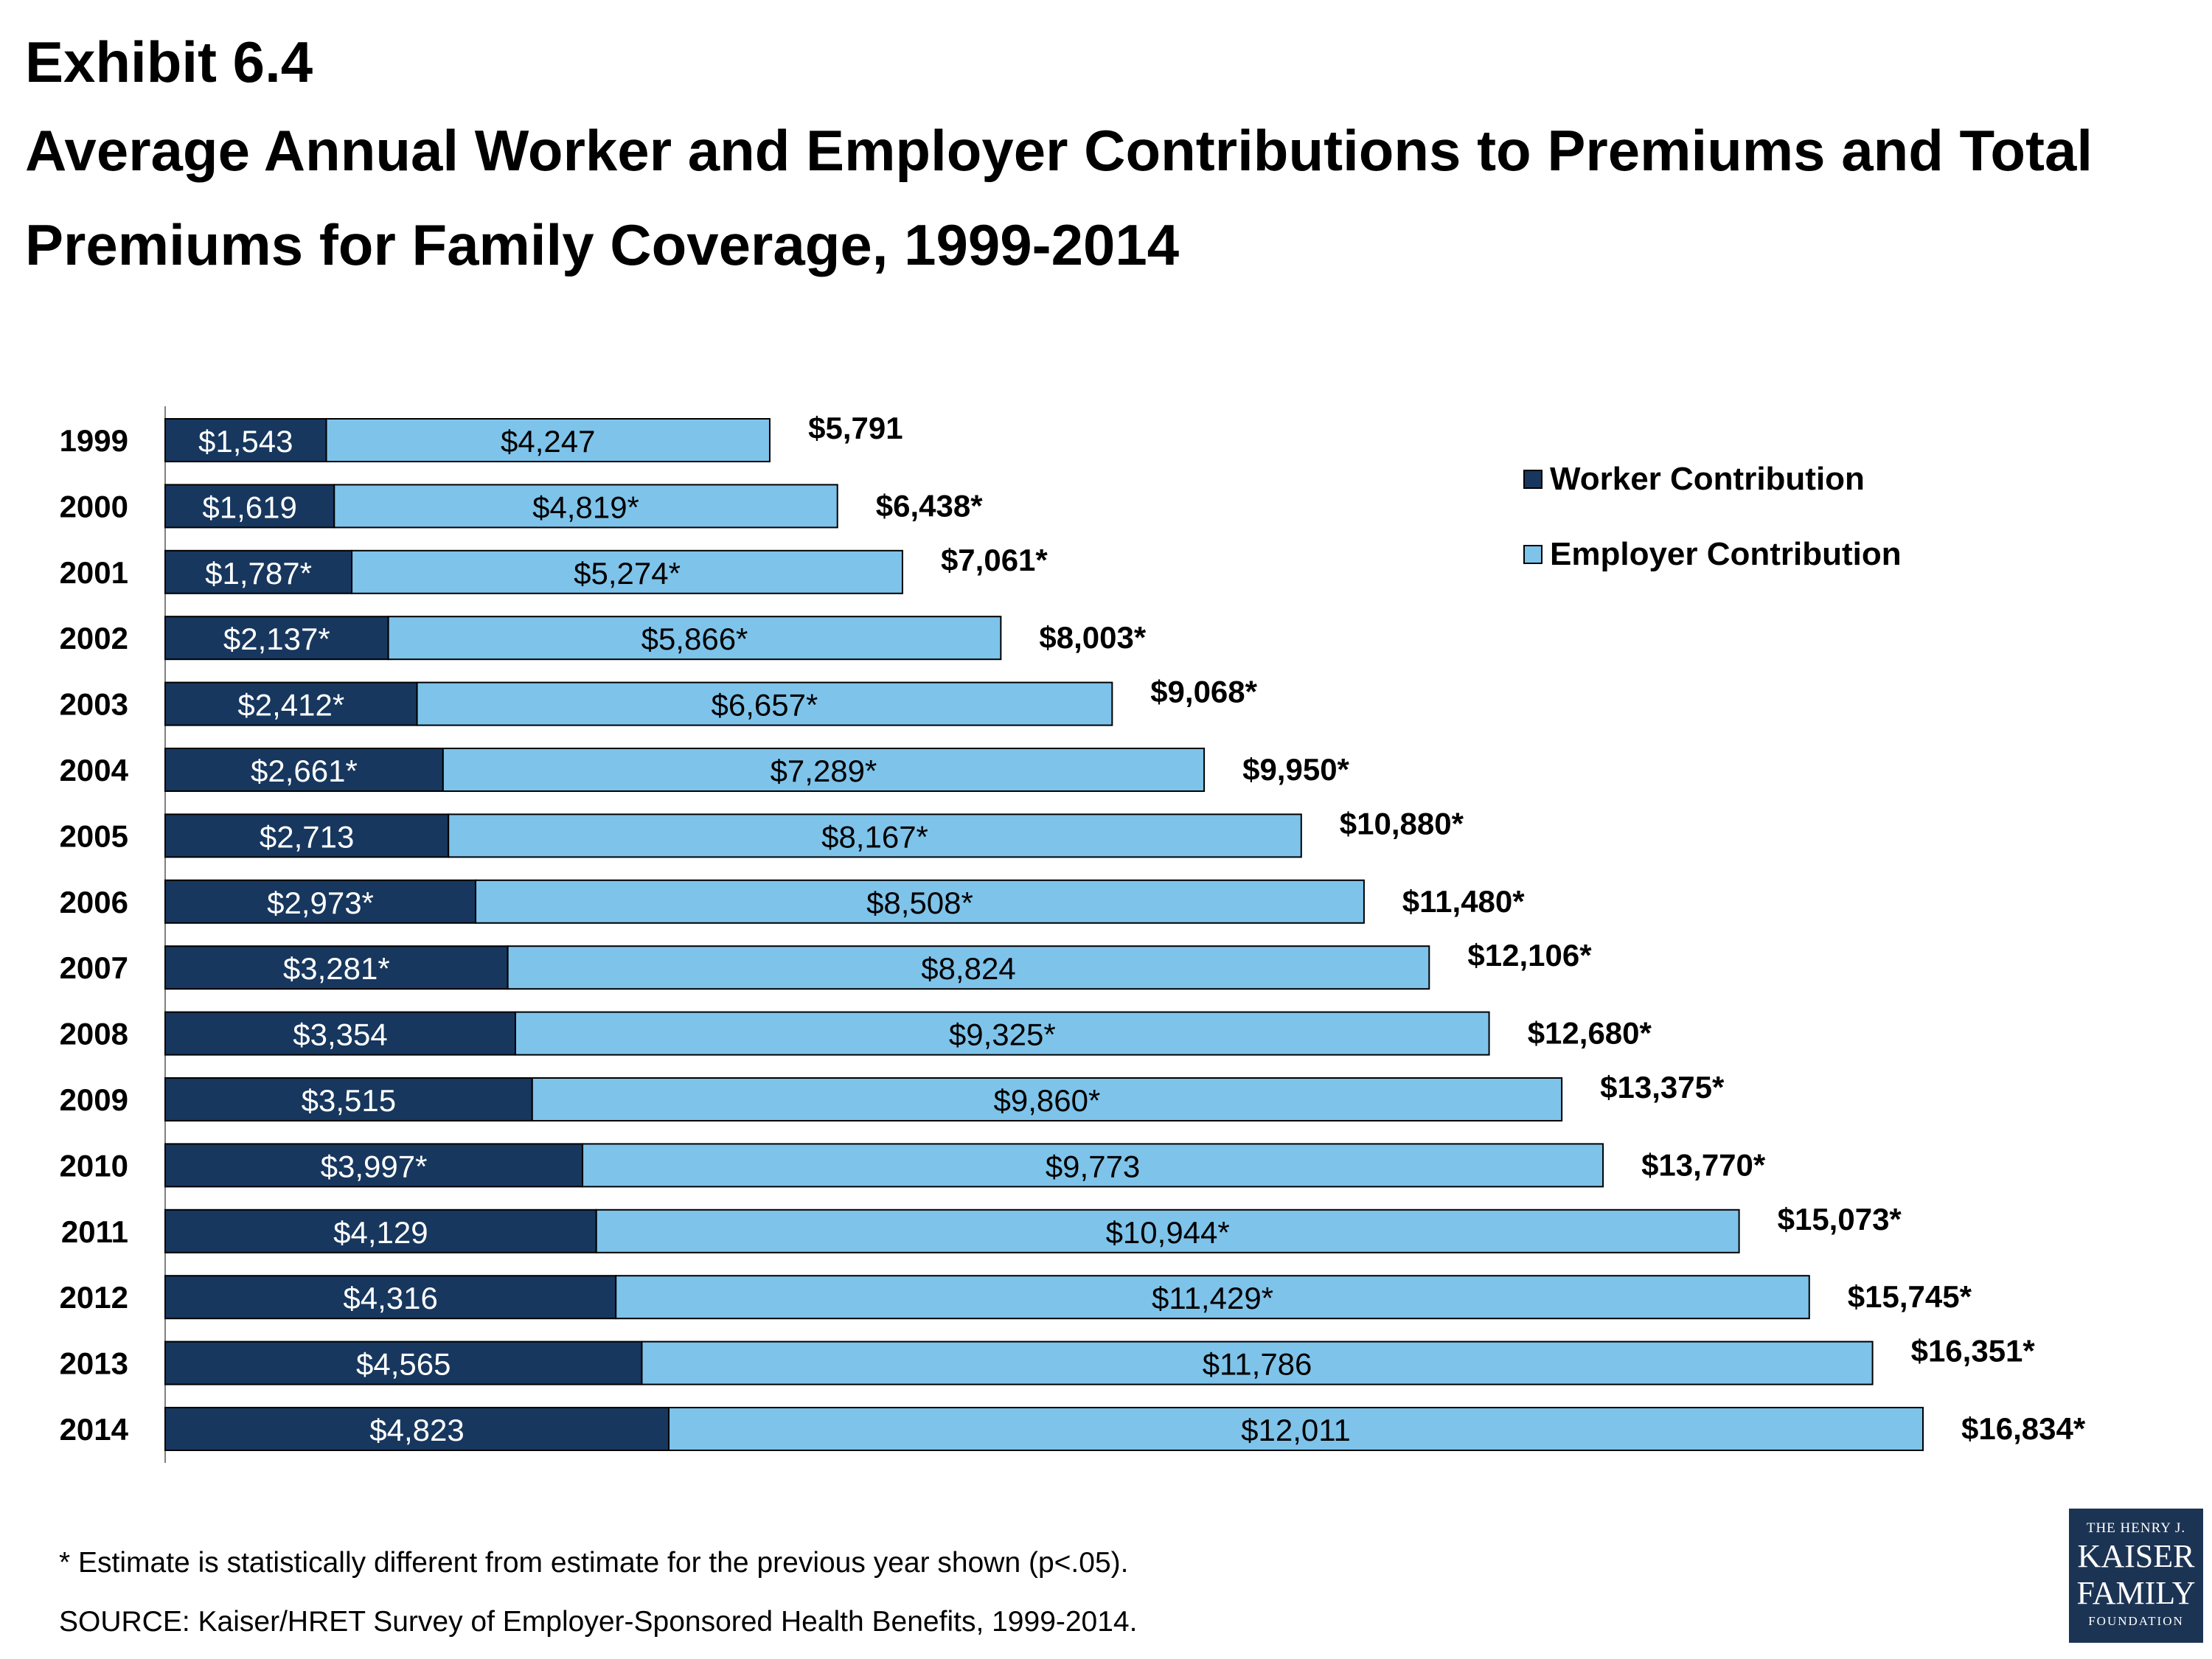 The width and height of the screenshot is (2212, 1659). What do you see at coordinates (1703, 1164) in the screenshot?
I see `data-label-total: $13,770*` at bounding box center [1703, 1164].